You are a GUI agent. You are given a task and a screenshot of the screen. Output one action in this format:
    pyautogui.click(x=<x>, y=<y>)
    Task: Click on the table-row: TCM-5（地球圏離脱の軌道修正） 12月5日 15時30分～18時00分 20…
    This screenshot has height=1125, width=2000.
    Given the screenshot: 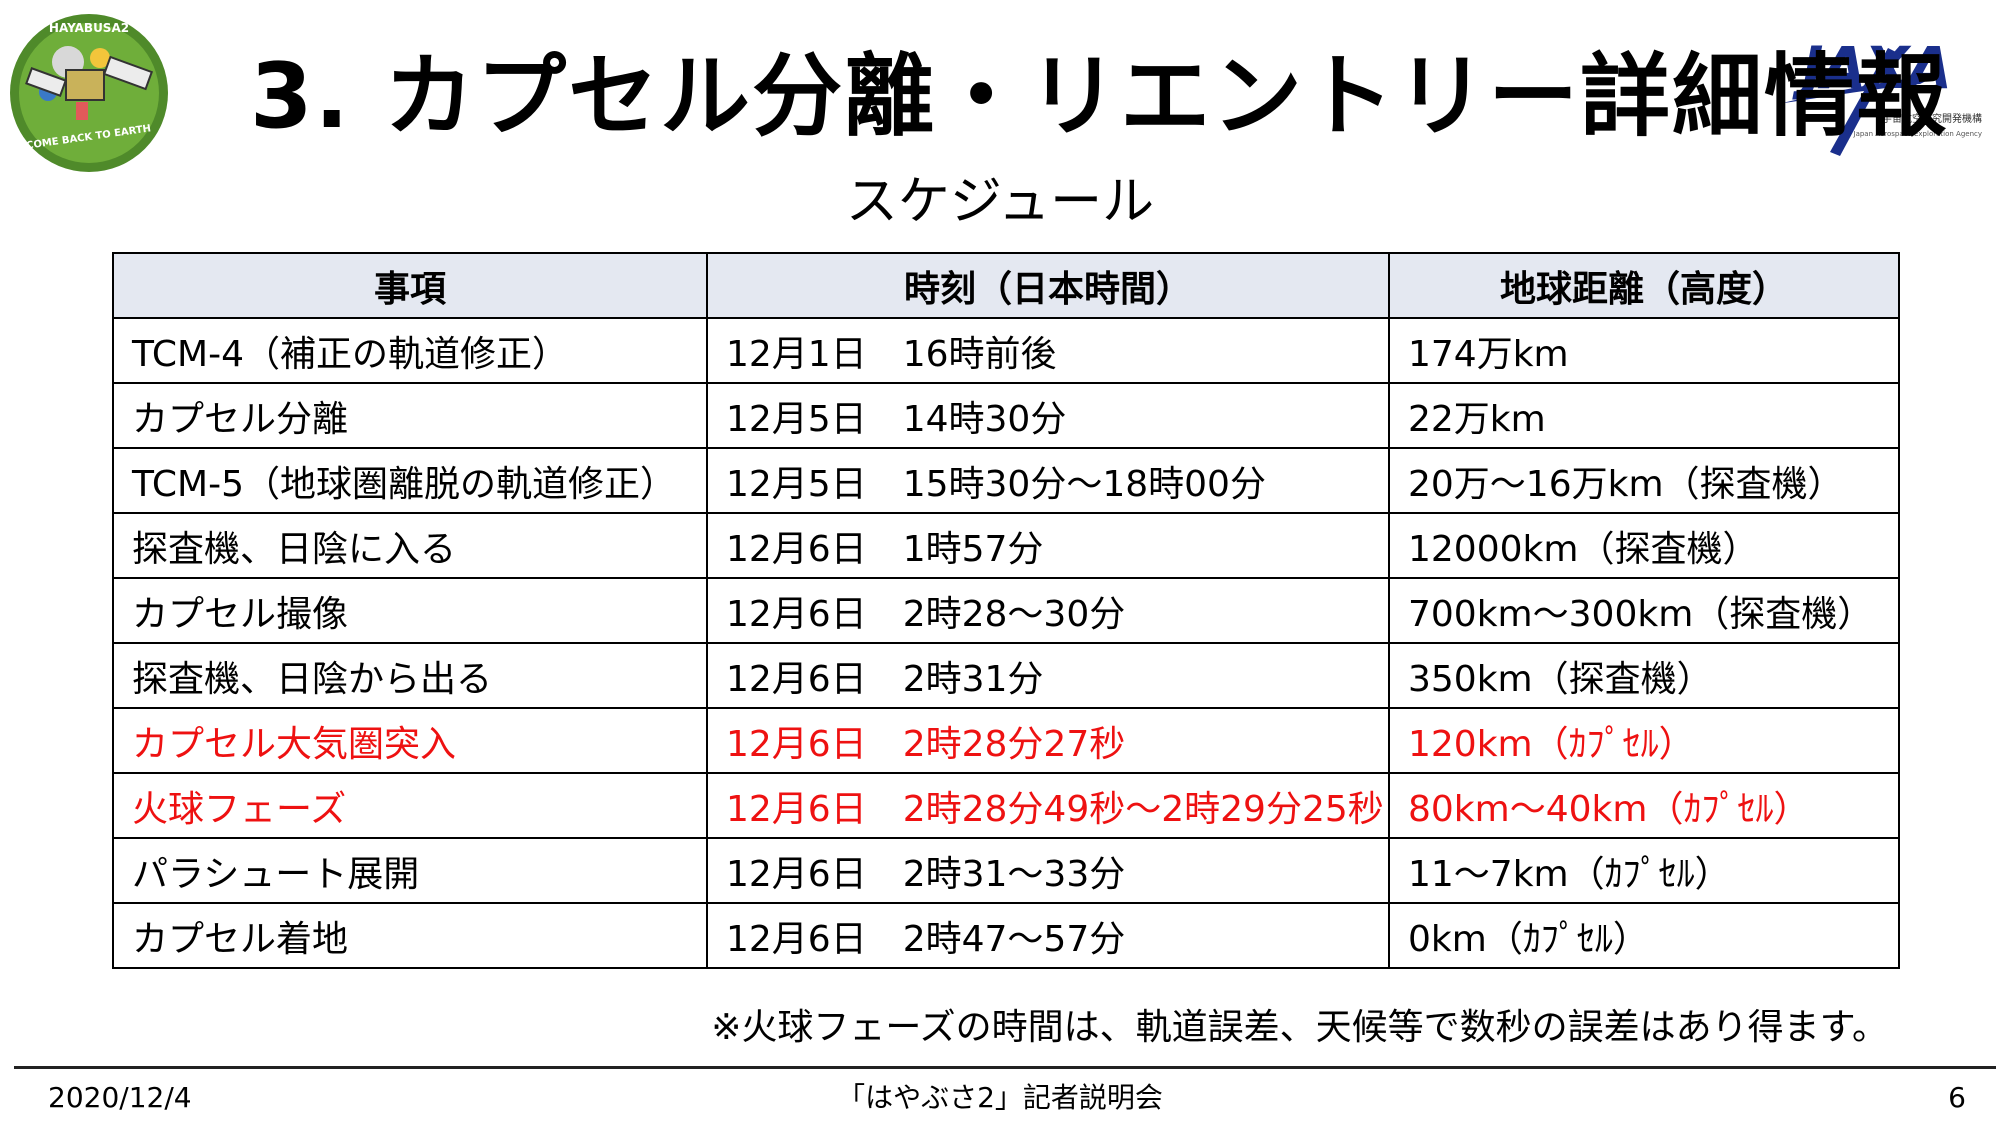 What is the action you would take?
    pyautogui.click(x=1006, y=480)
    